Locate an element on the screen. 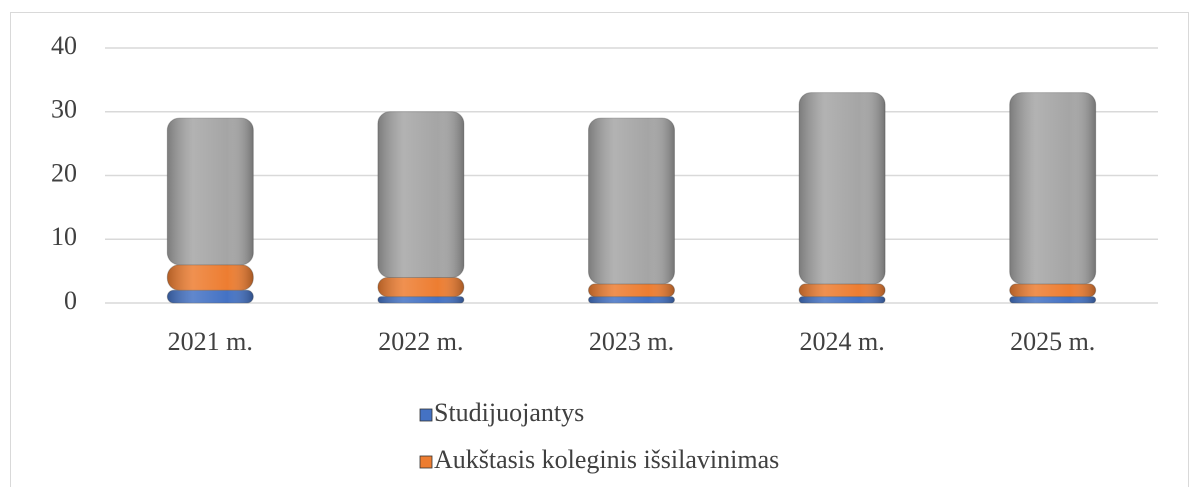 This screenshot has height=492, width=1196. legend-label: Studijuojantys is located at coordinates (509, 412).